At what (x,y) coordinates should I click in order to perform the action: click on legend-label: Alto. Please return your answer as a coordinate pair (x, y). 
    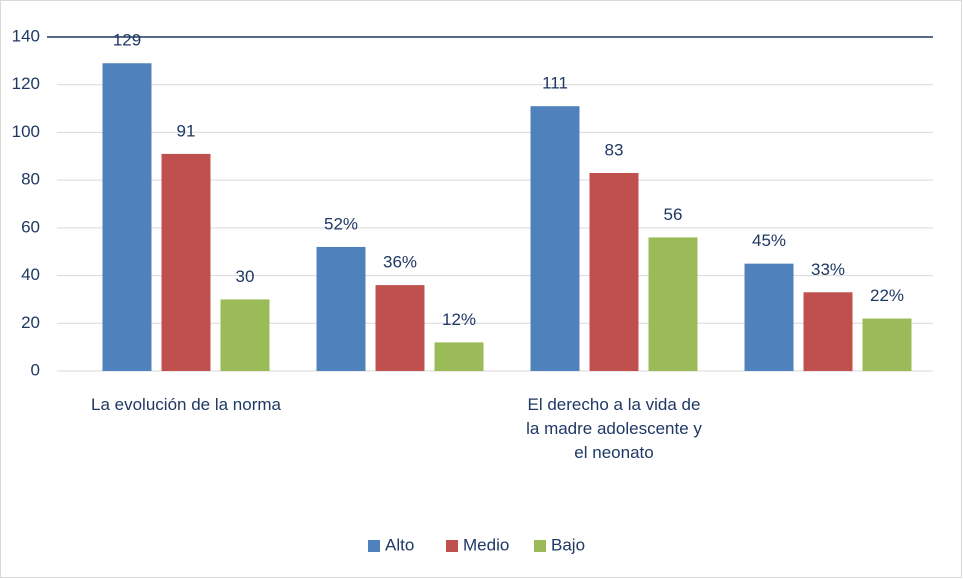
    Looking at the image, I should click on (399, 544).